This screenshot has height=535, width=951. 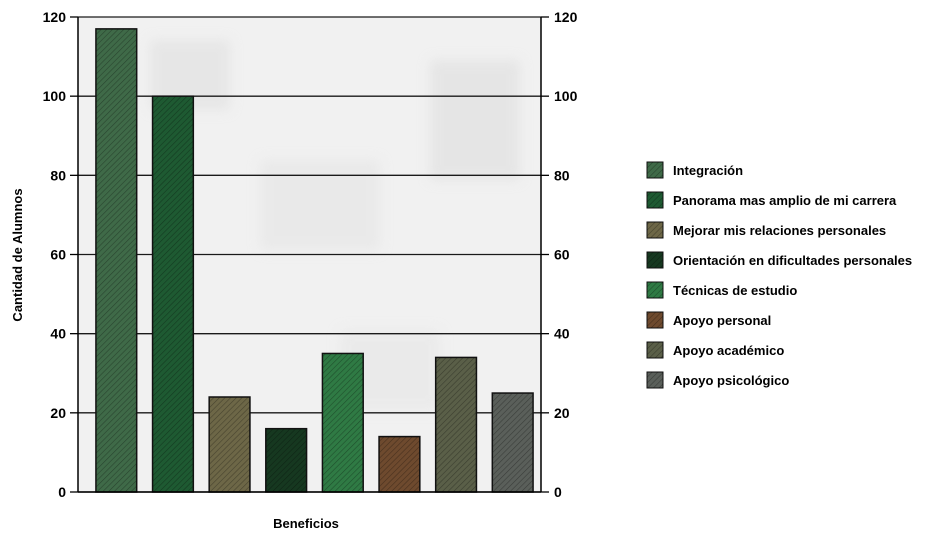 I want to click on left-tick-labels: 0 20 40 60 80 100 120, so click(x=55, y=254).